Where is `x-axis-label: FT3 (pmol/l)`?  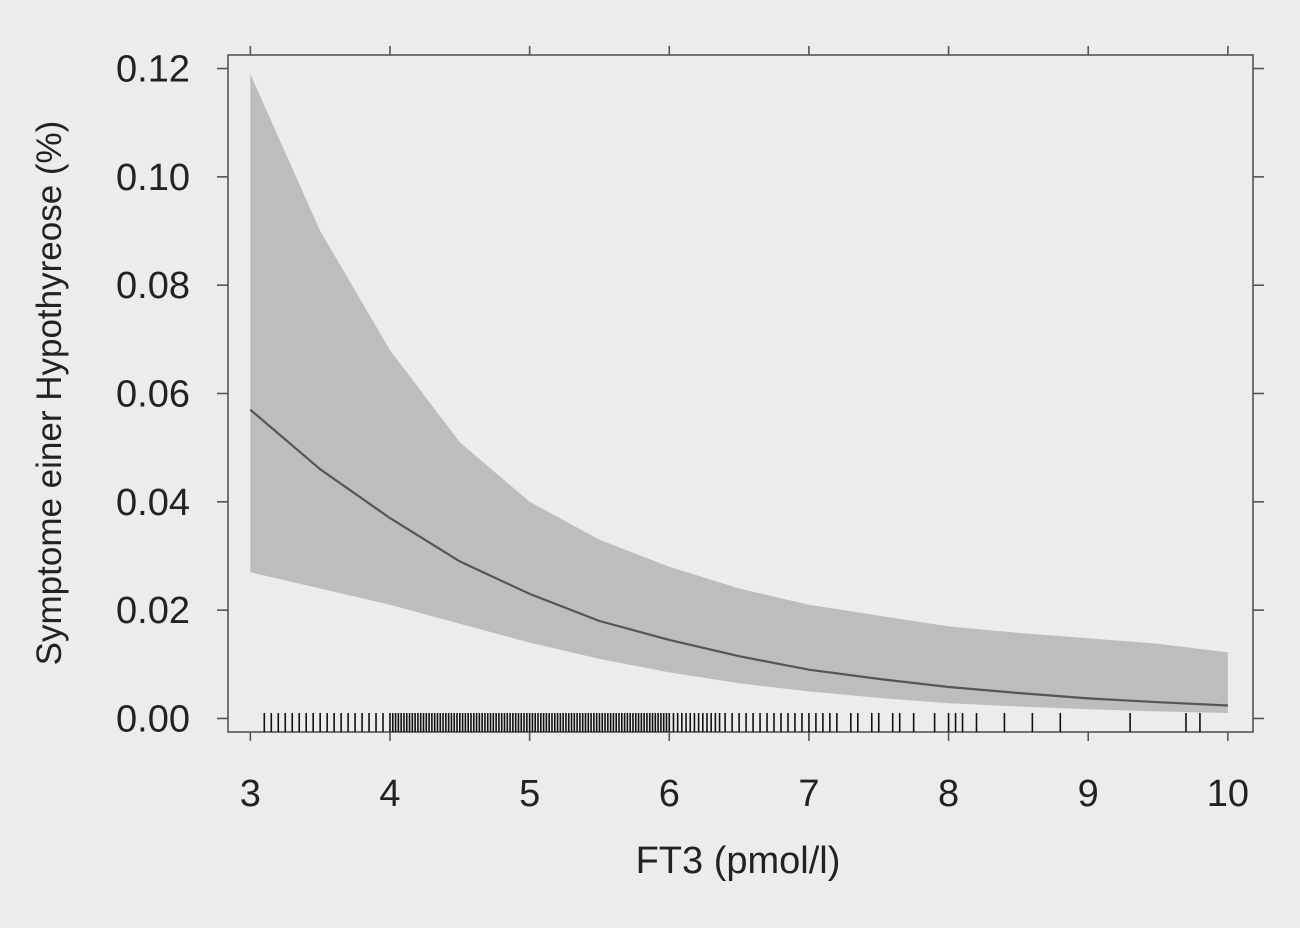 x-axis-label: FT3 (pmol/l) is located at coordinates (738, 861).